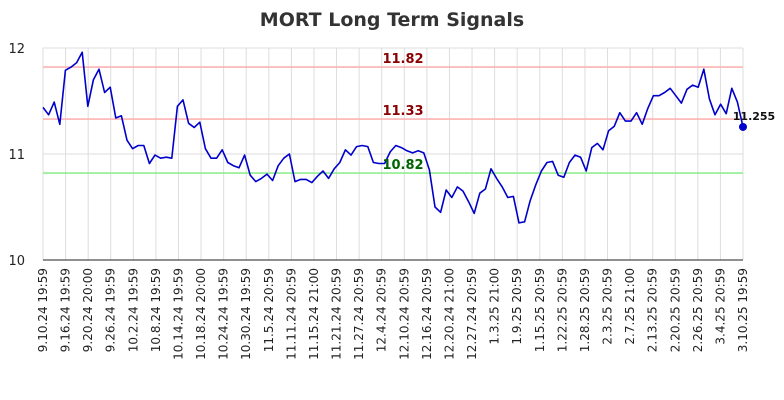 This screenshot has height=400, width=784. I want to click on x-tick-label: 9.16.24 19:59, so click(66, 310).